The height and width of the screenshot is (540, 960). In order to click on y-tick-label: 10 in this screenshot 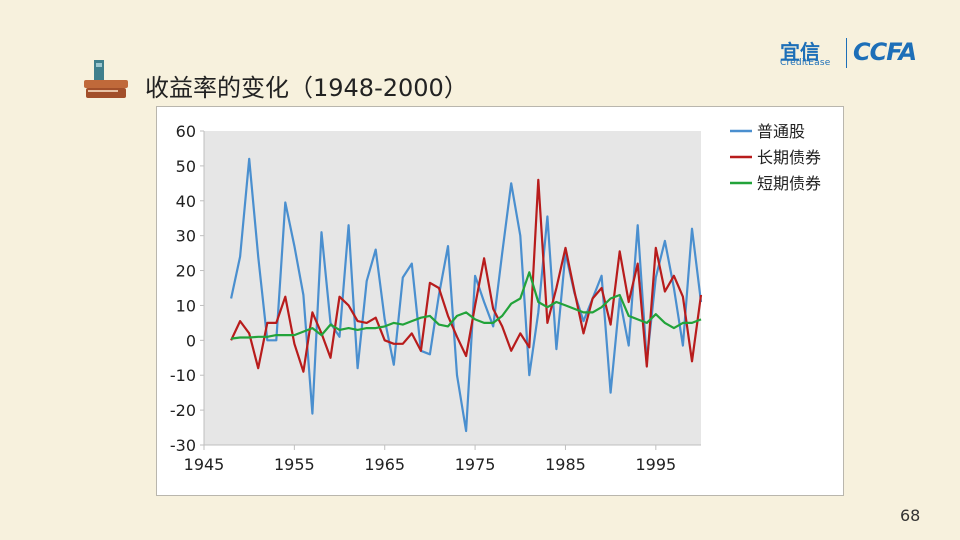, I will do `click(186, 305)`.